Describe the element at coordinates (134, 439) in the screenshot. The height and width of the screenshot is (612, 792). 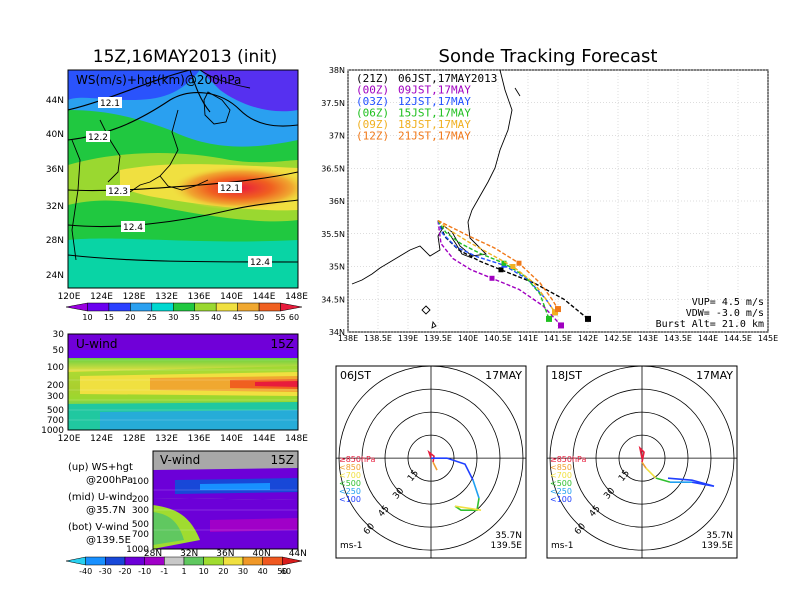
I see `u-lon-label: 128E` at that location.